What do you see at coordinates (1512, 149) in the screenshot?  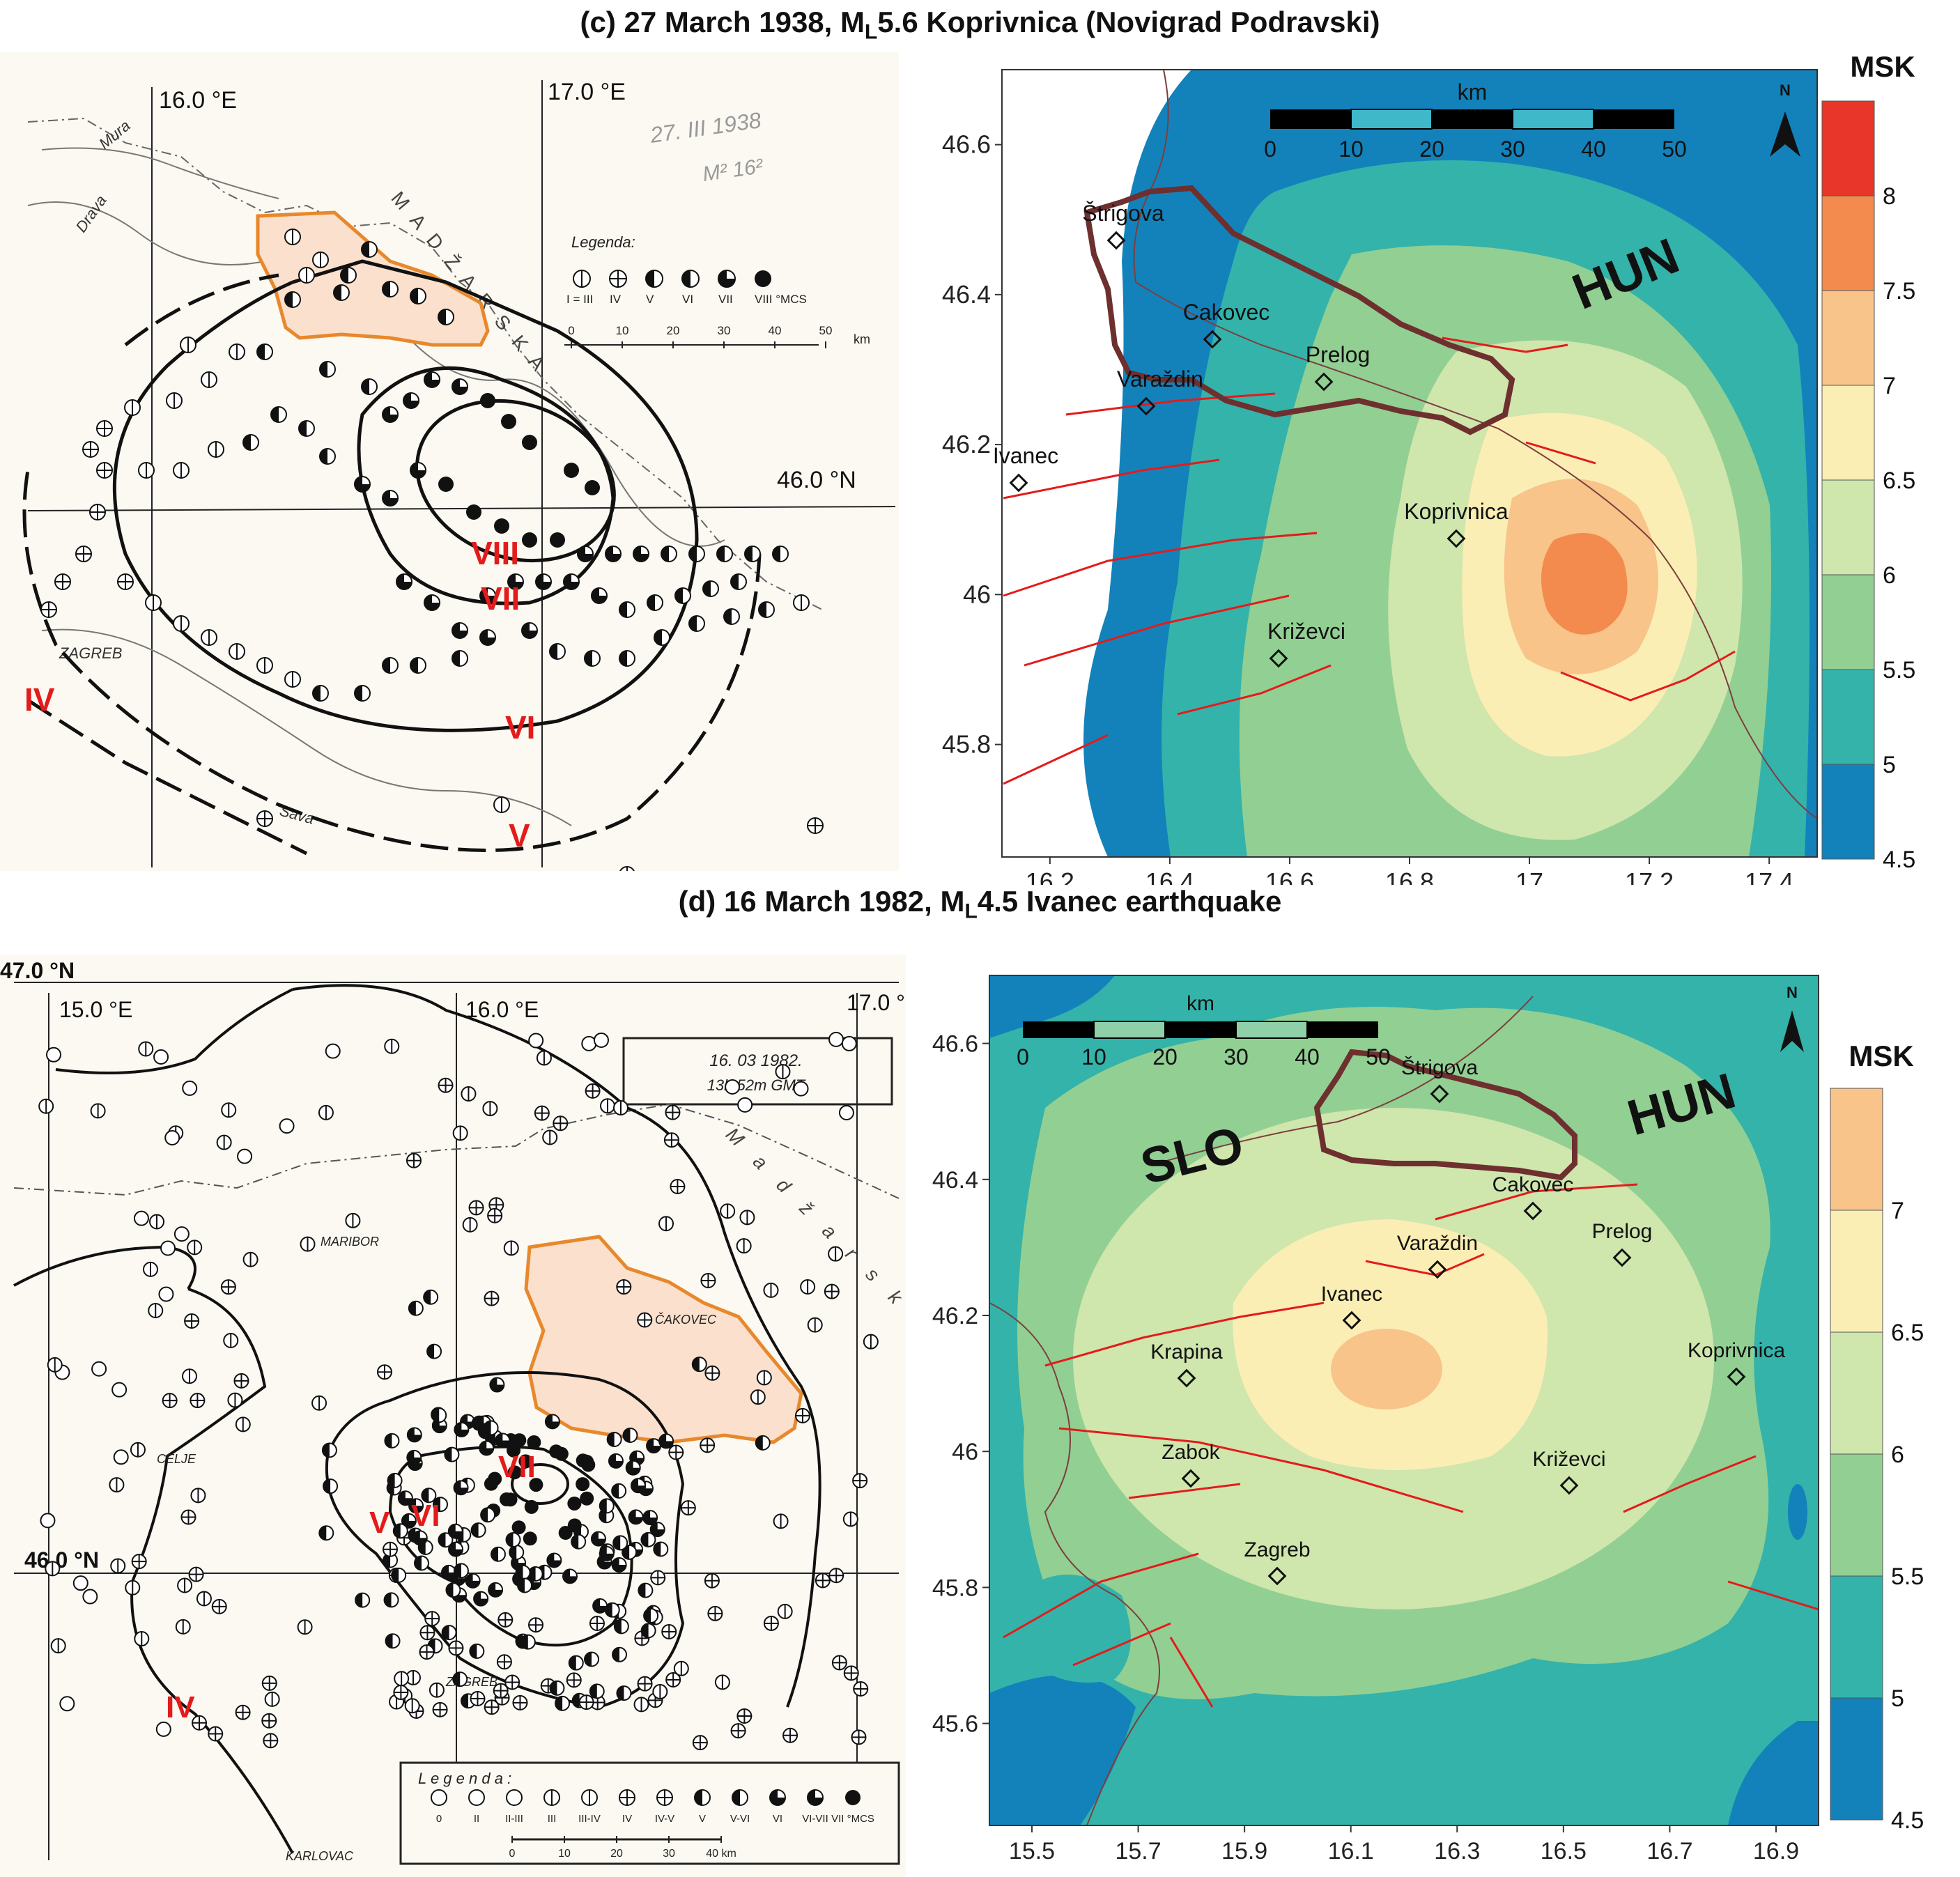 I see `scale-tick-label: 30` at bounding box center [1512, 149].